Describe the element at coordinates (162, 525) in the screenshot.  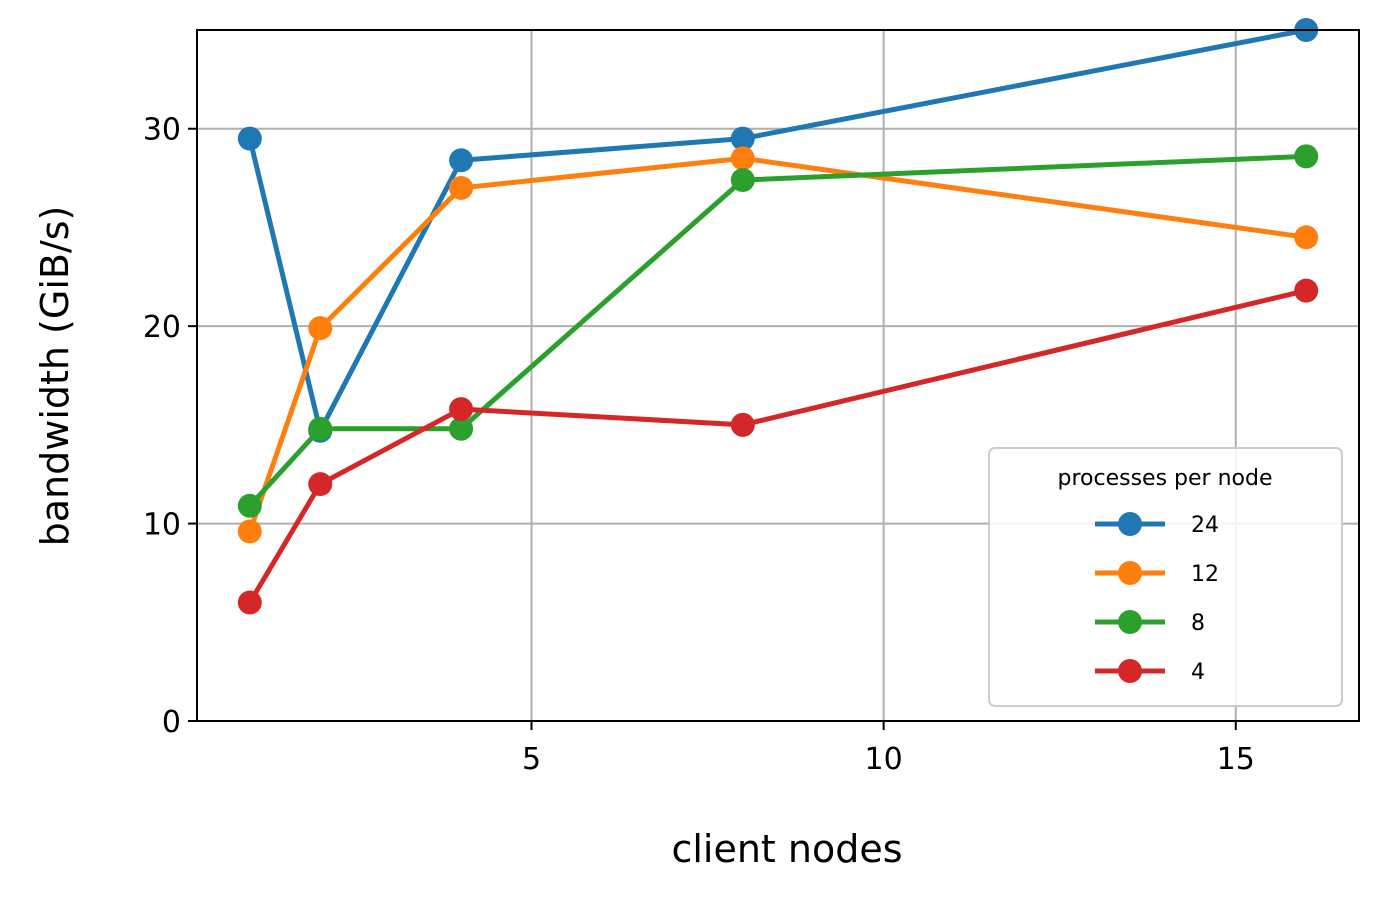
I see `y-tick-label: 10` at that location.